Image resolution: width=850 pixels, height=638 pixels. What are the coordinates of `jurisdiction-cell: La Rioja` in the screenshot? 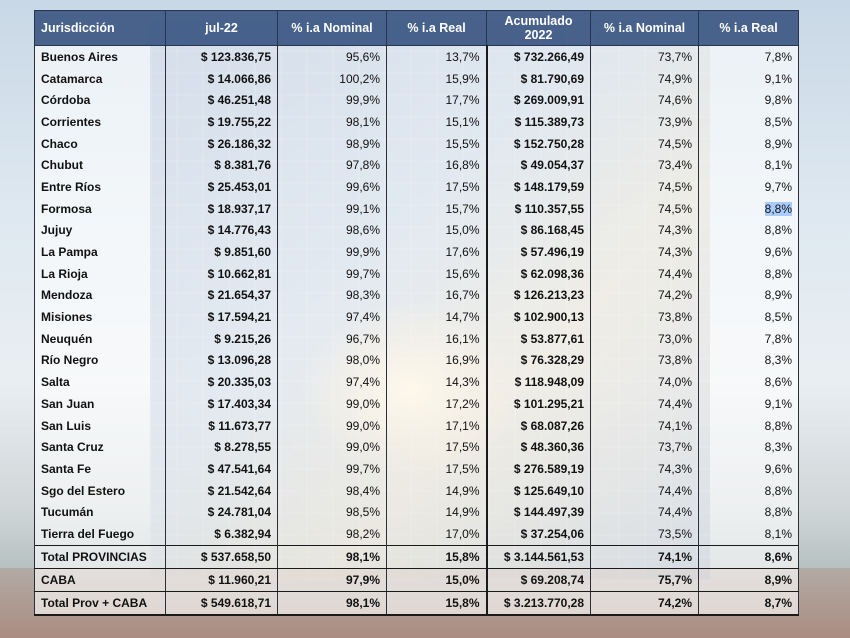 It's located at (100, 273).